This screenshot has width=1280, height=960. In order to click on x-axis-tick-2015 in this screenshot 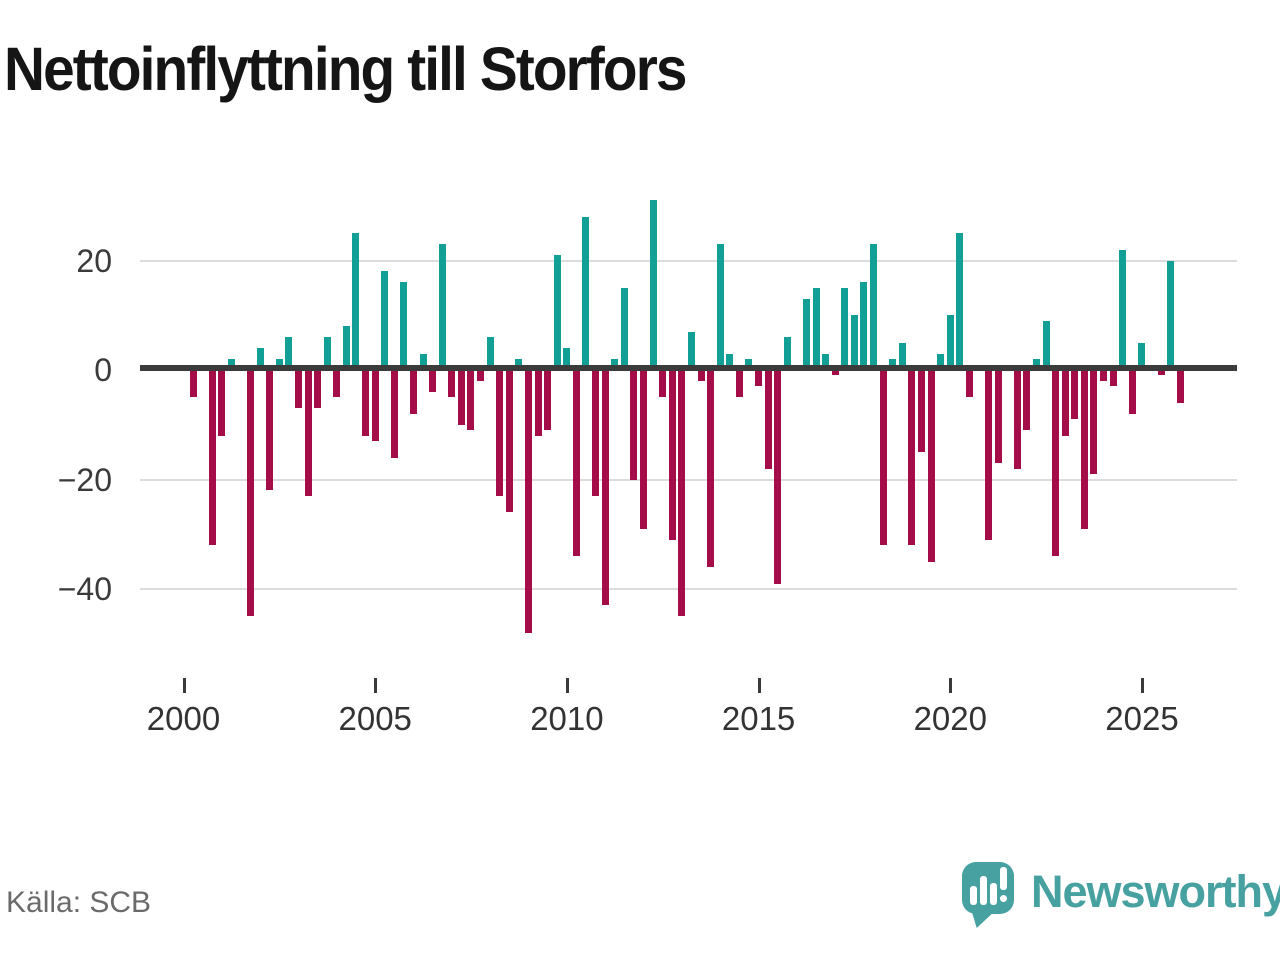, I will do `click(759, 685)`.